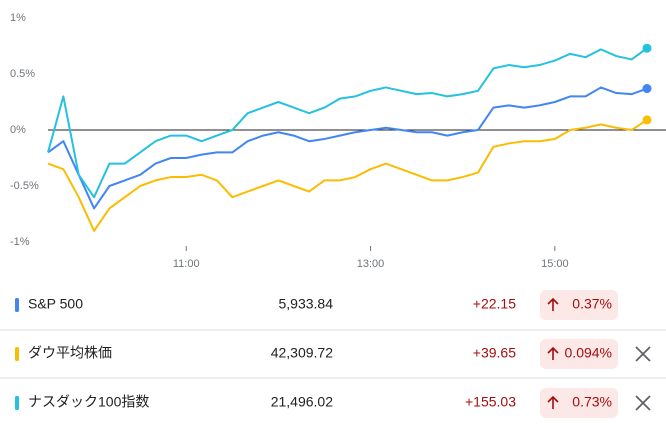  Describe the element at coordinates (494, 353) in the screenshot. I see `change: +39.65` at that location.